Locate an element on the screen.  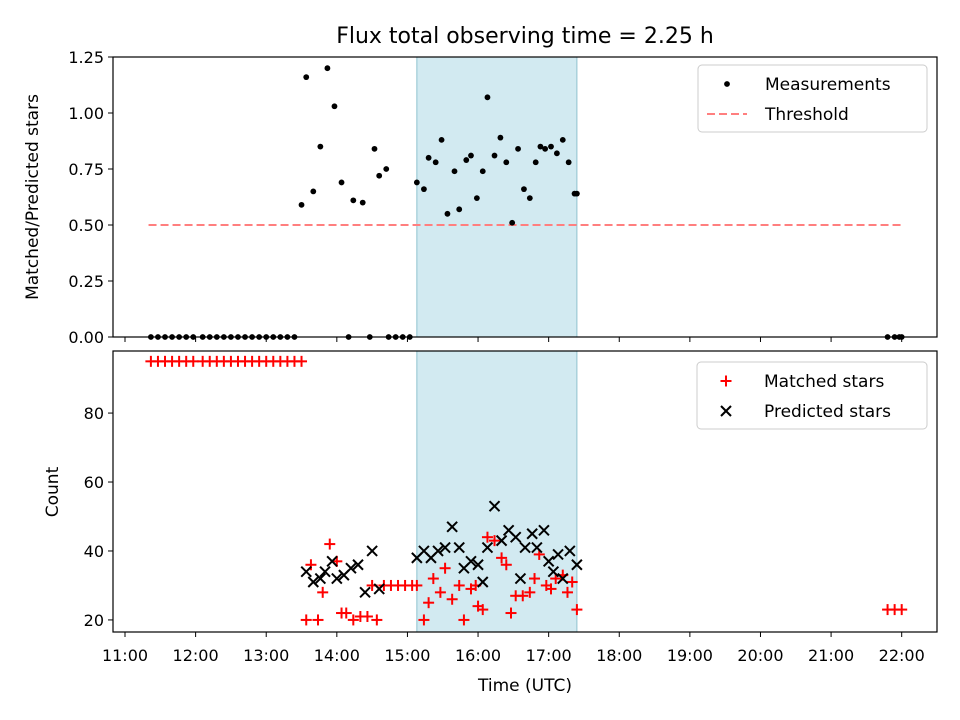
y-tick-label: 60 is located at coordinates (94, 482).